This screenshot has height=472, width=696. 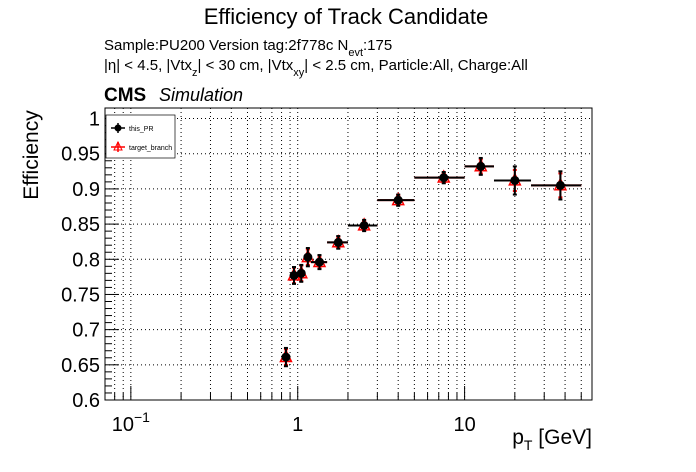 I want to click on selection-part: z, so click(x=195, y=73).